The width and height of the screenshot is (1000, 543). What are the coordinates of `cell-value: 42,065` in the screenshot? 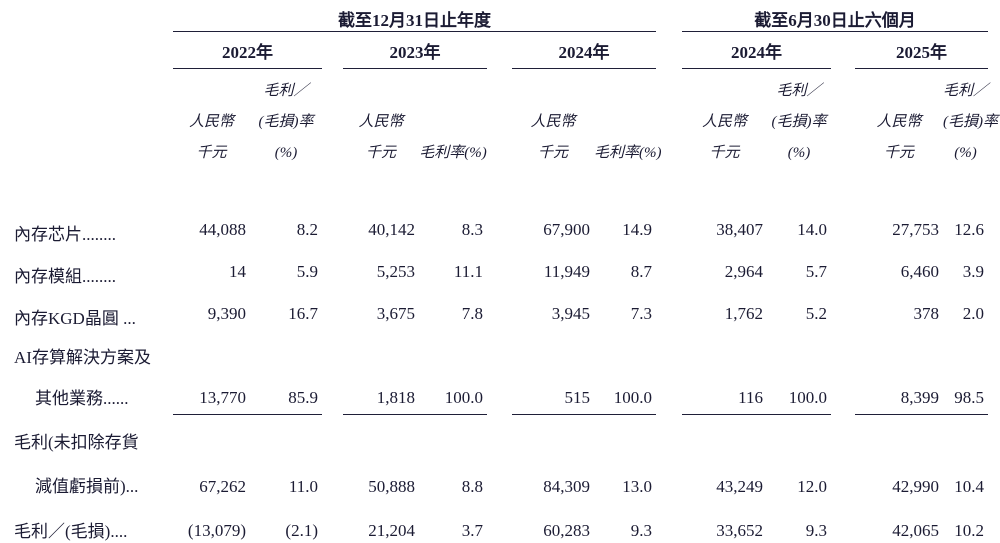 It's located at (899, 523).